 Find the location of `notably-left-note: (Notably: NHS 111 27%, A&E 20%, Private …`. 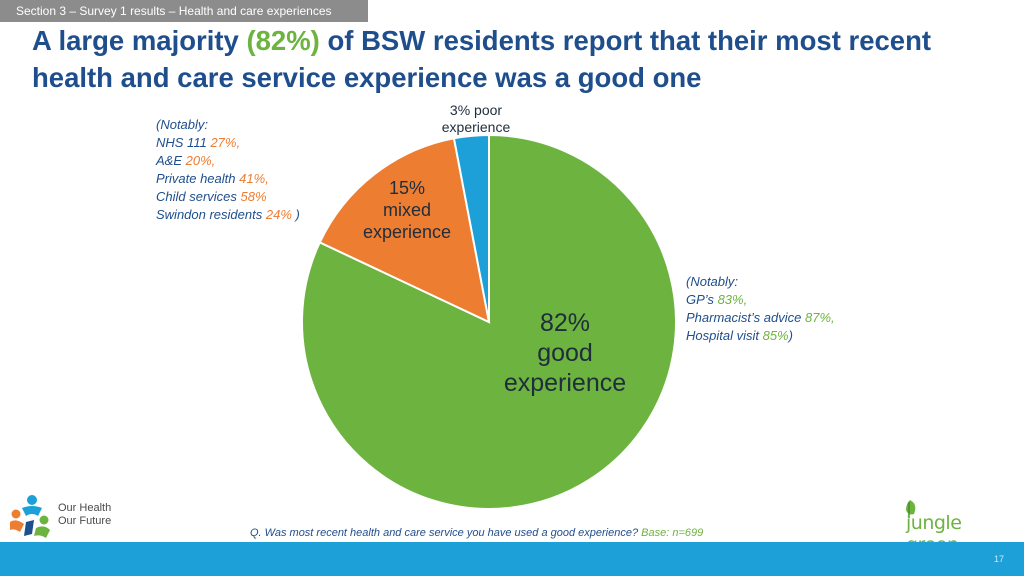

notably-left-note: (Notably: NHS 111 27%, A&E 20%, Private … is located at coordinates (256, 170).